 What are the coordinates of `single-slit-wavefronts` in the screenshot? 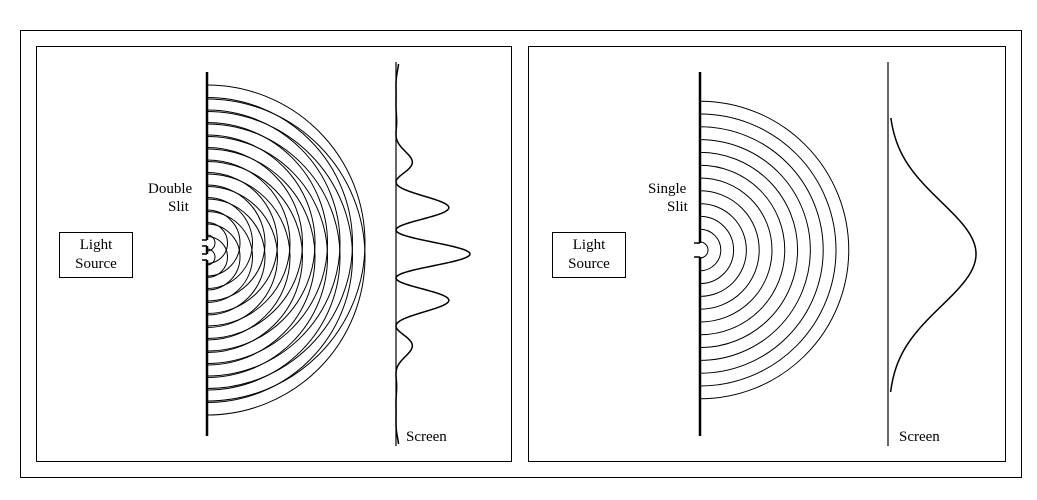 It's located at (774, 250).